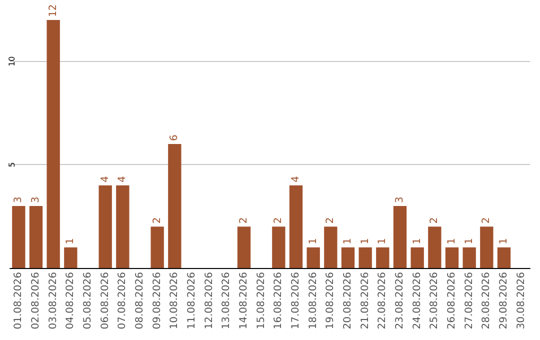  I want to click on x-tick-label: 22.08.2026, so click(382, 301).